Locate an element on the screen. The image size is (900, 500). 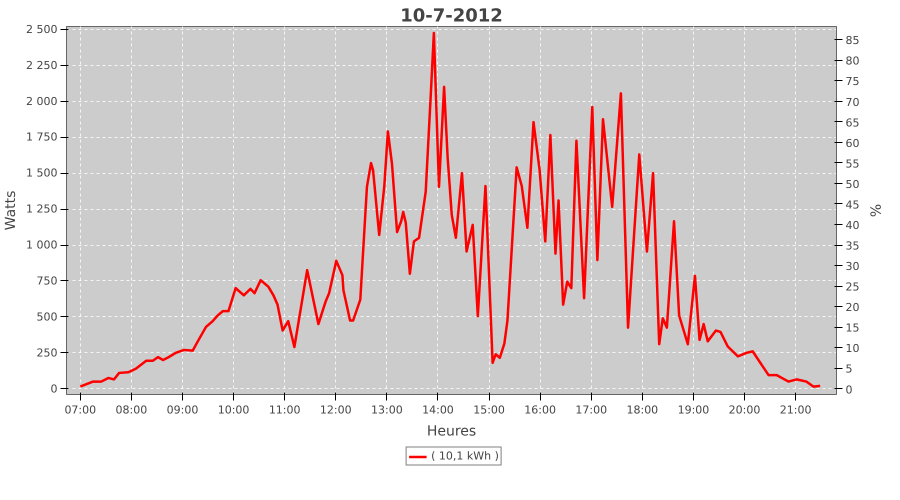
x-tick-label: 13:00 is located at coordinates (387, 410).